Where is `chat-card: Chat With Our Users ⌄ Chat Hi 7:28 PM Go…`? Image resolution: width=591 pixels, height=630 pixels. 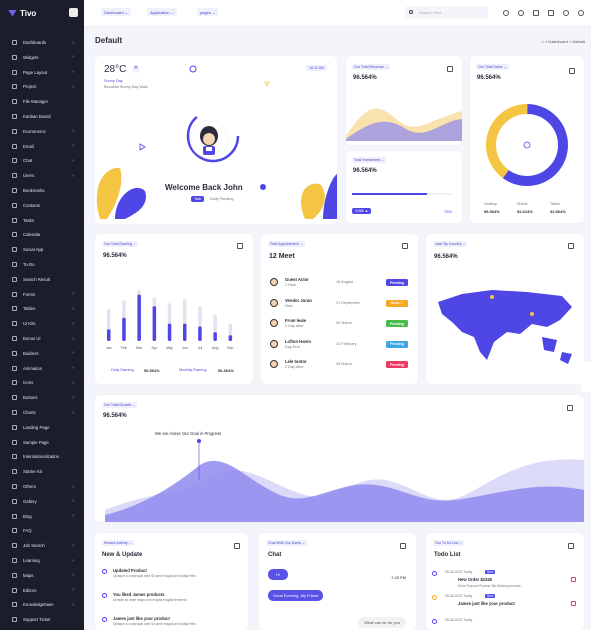 chat-card: Chat With Our Users ⌄ Chat Hi 7:28 PM Go… is located at coordinates (337, 581).